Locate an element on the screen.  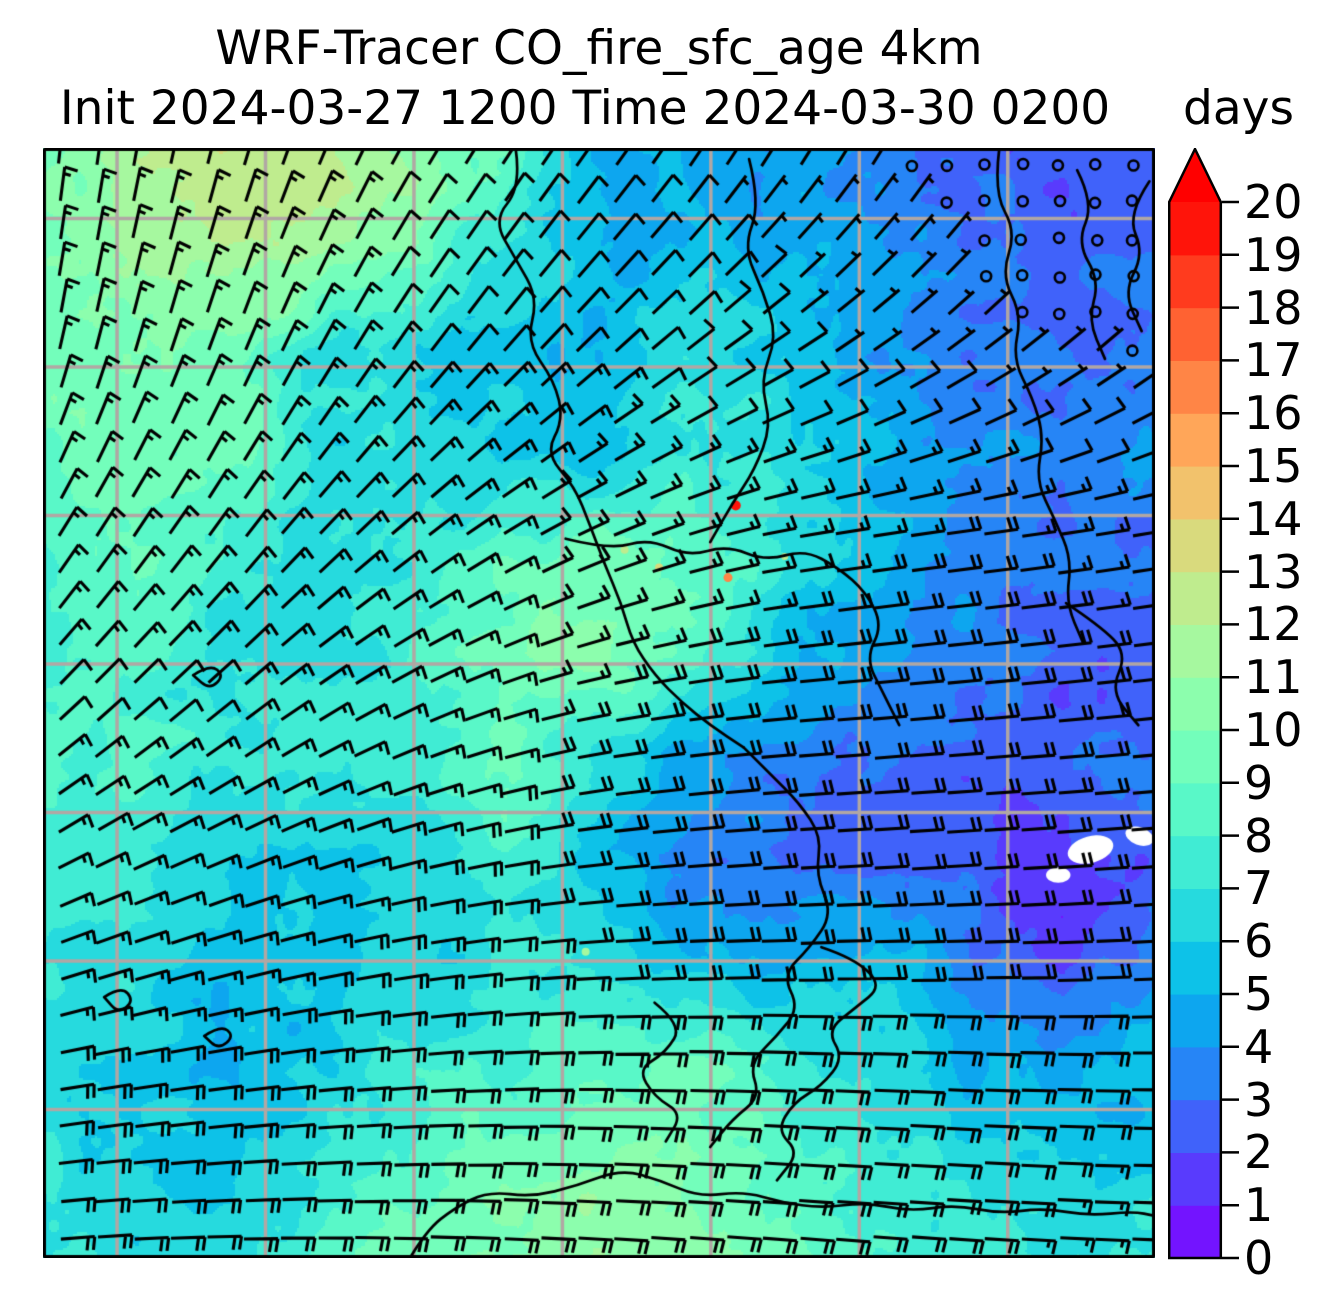
colorbar-tick-label: 4 is located at coordinates (1259, 1046).